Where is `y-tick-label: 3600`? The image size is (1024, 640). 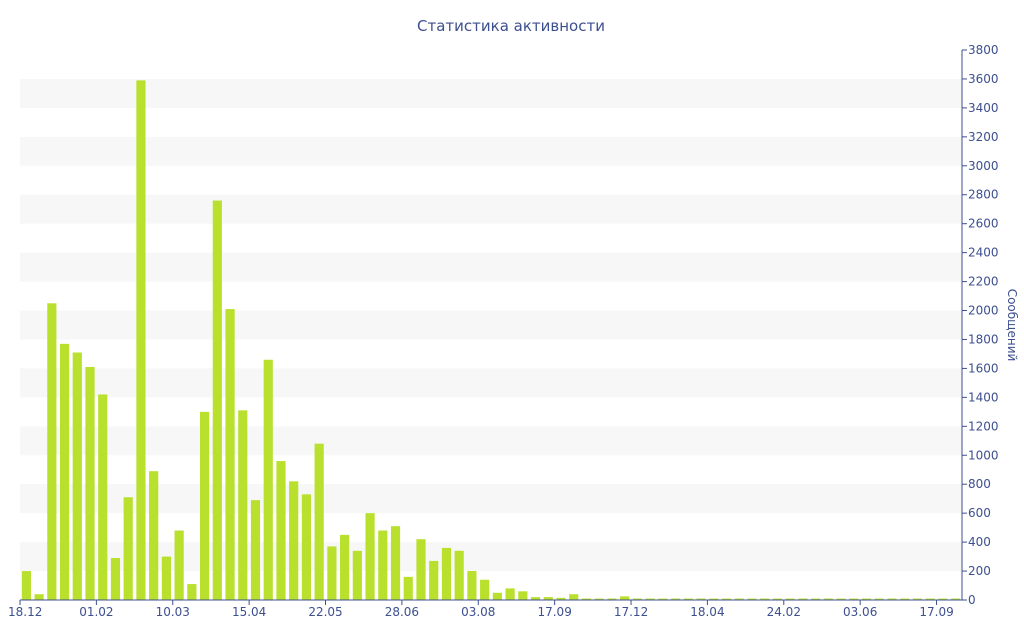
y-tick-label: 3600 is located at coordinates (983, 79).